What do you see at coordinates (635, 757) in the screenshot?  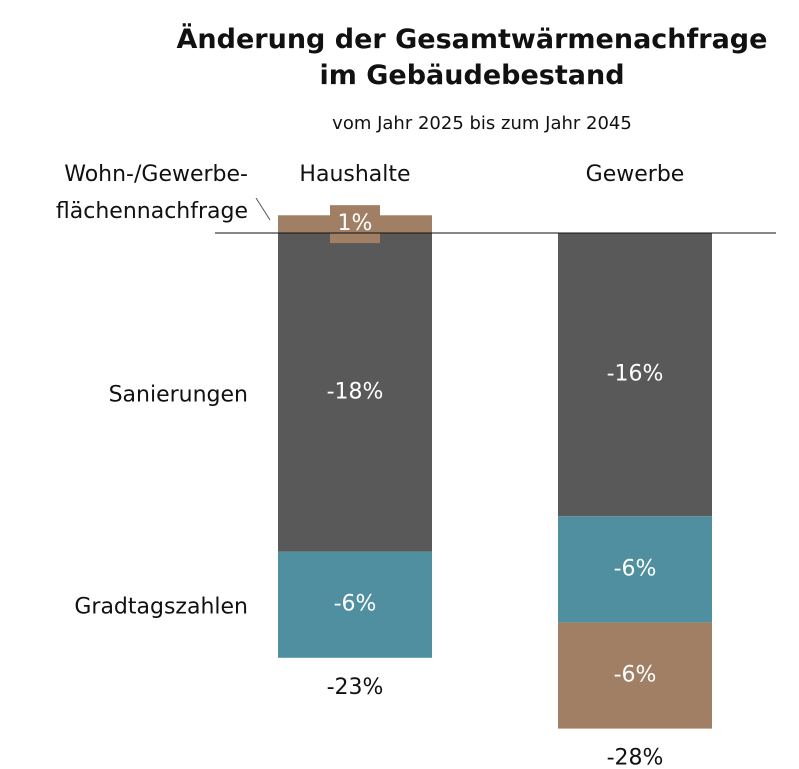 I see `total-label: -28%` at bounding box center [635, 757].